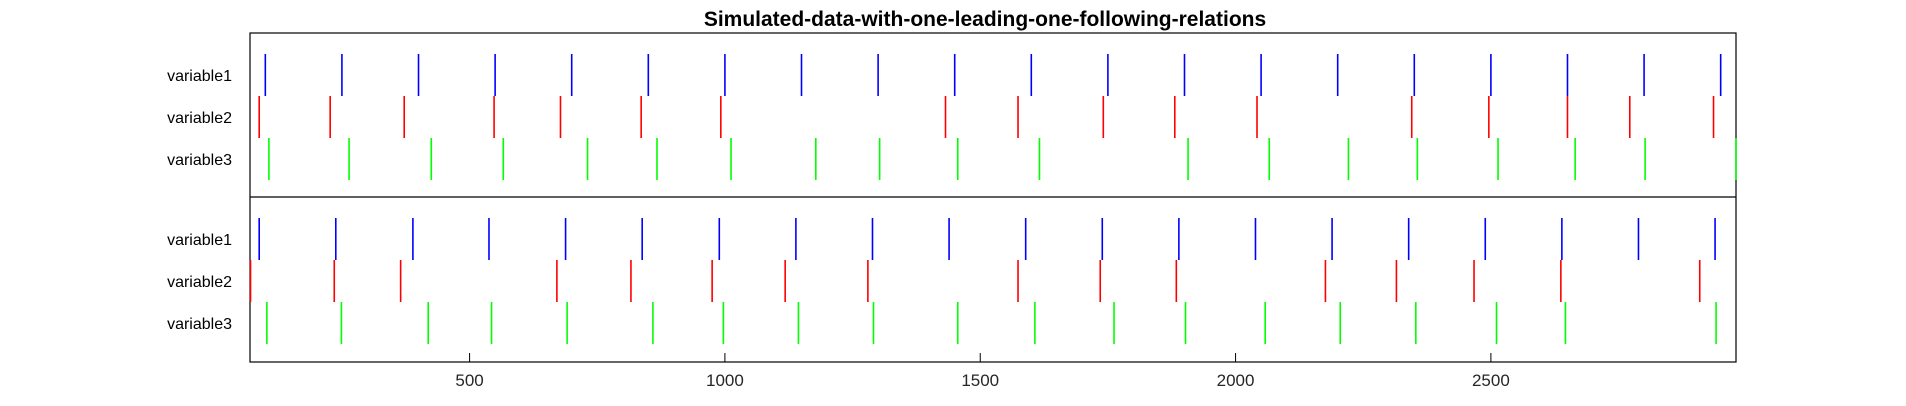  What do you see at coordinates (1491, 380) in the screenshot?
I see `x-tick-label: 2500` at bounding box center [1491, 380].